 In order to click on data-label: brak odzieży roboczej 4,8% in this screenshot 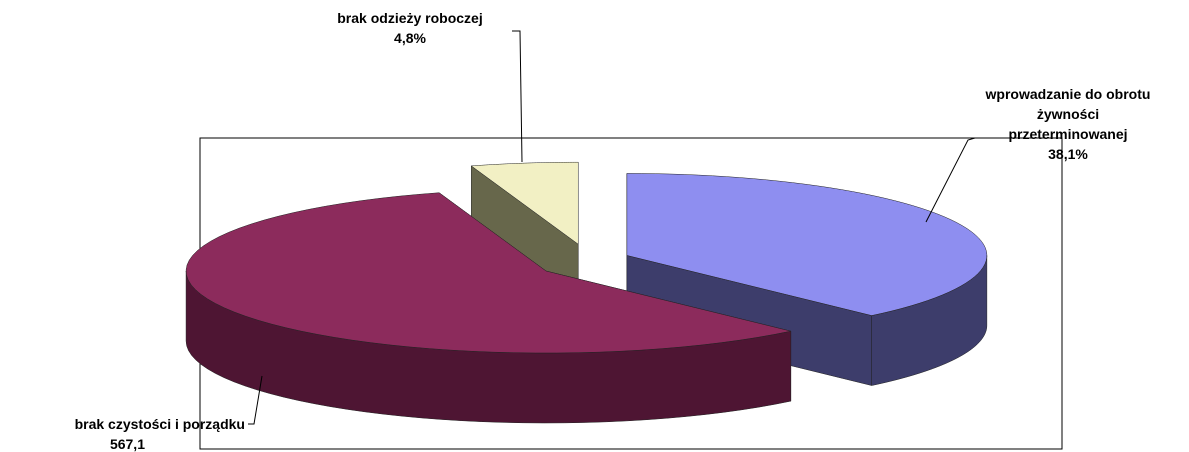, I will do `click(410, 28)`.